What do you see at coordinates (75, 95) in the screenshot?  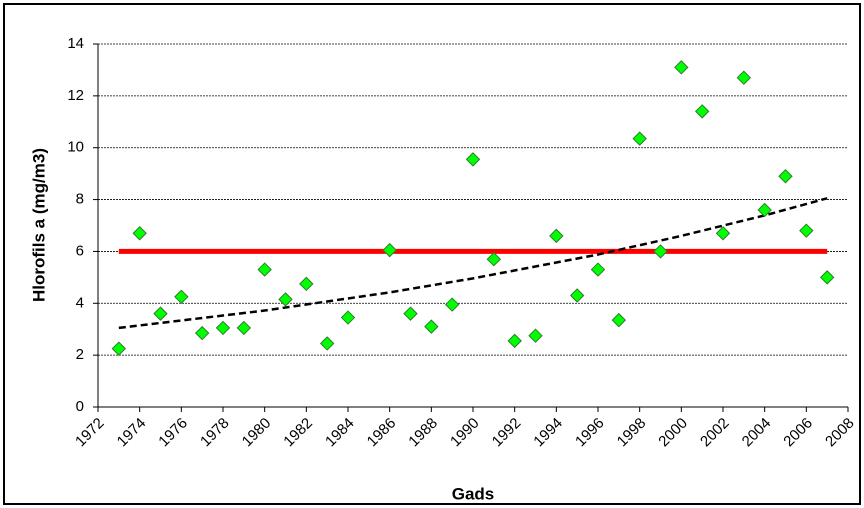 I see `y-tick-label: 12` at bounding box center [75, 95].